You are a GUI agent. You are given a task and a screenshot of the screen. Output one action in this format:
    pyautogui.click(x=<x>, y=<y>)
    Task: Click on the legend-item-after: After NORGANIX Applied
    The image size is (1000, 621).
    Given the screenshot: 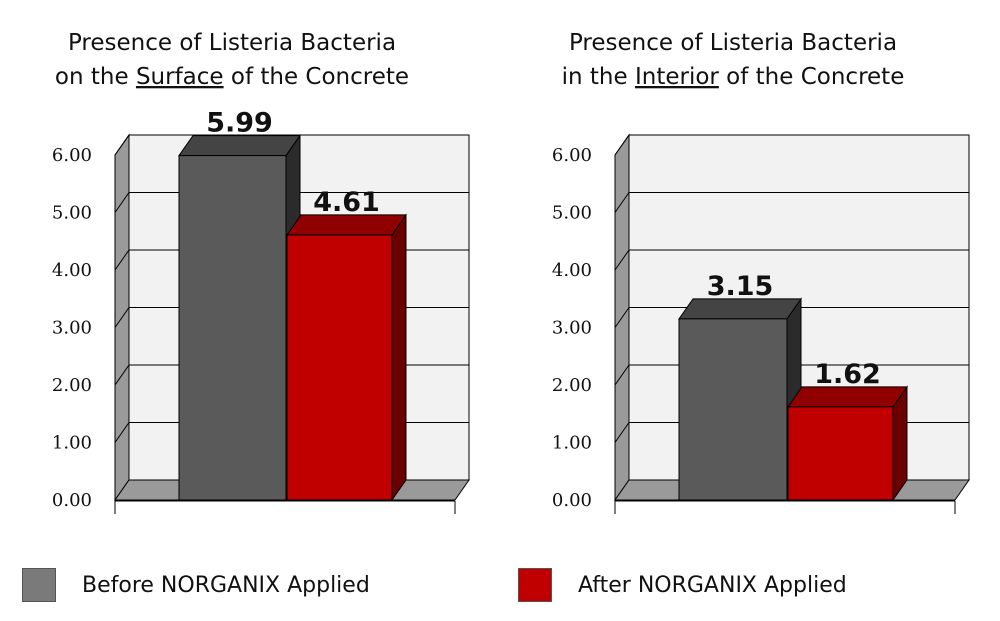 What is the action you would take?
    pyautogui.click(x=682, y=585)
    